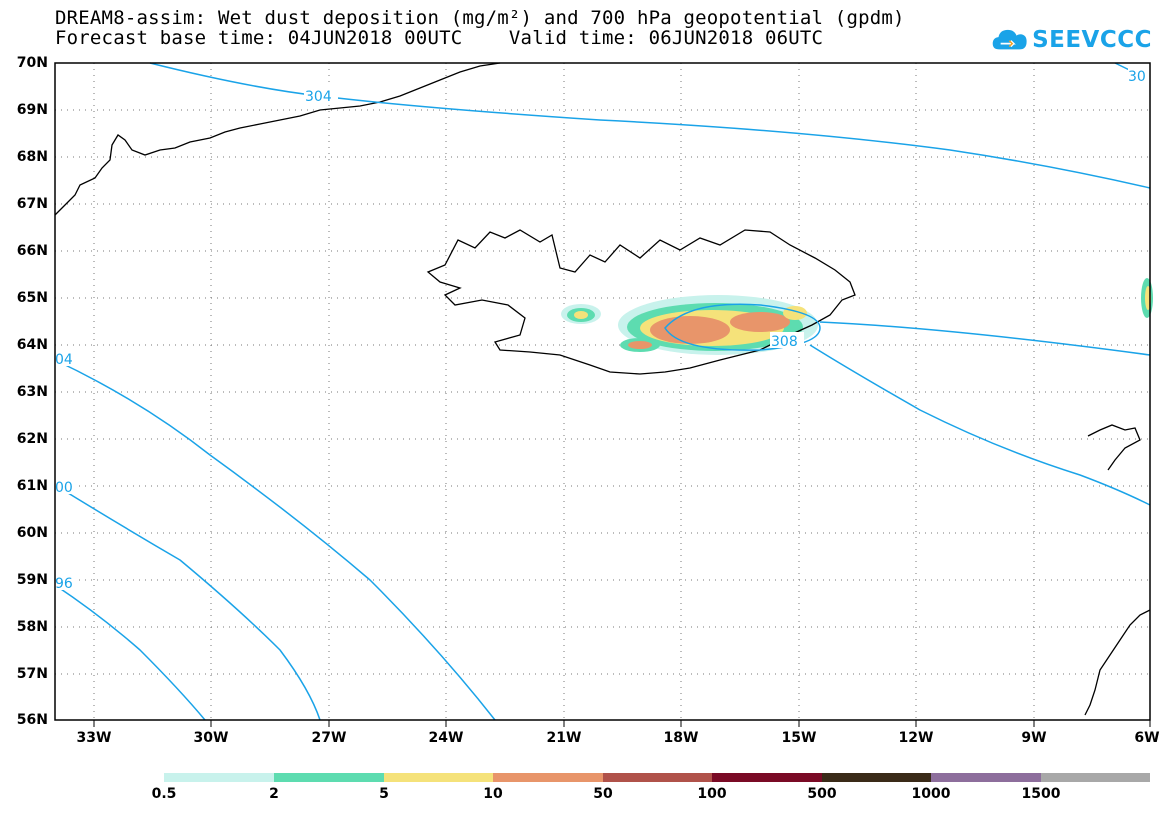 This screenshot has width=1175, height=815. What do you see at coordinates (32, 392) in the screenshot?
I see `lat-label: 63N` at bounding box center [32, 392].